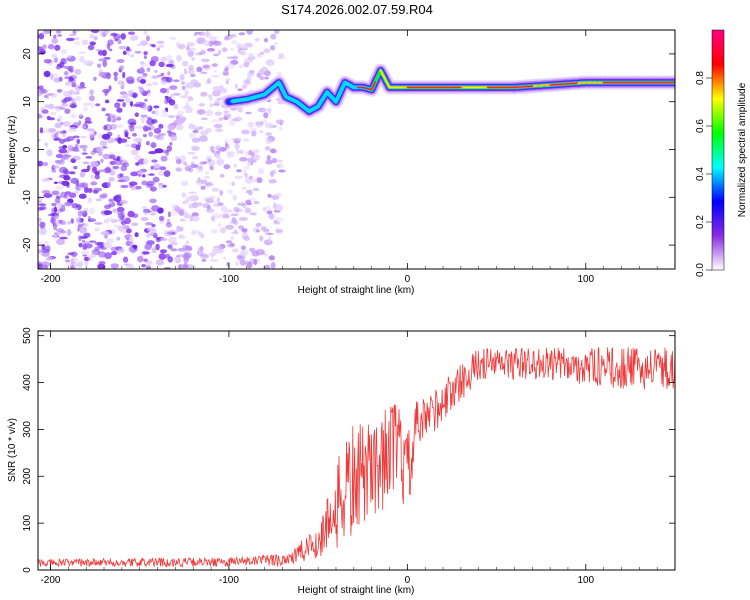 This screenshot has height=600, width=750. Describe the element at coordinates (585, 580) in the screenshot. I see `x-tick-label: 100` at that location.